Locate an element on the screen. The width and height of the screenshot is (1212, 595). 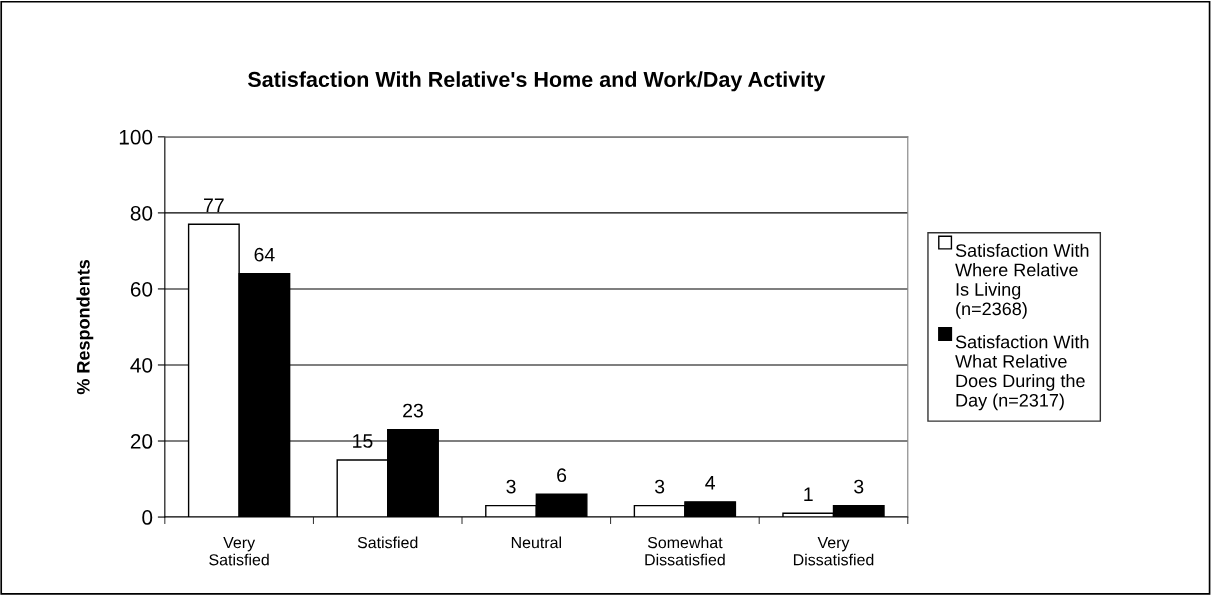
y-tick-label: 0 is located at coordinates (147, 517).